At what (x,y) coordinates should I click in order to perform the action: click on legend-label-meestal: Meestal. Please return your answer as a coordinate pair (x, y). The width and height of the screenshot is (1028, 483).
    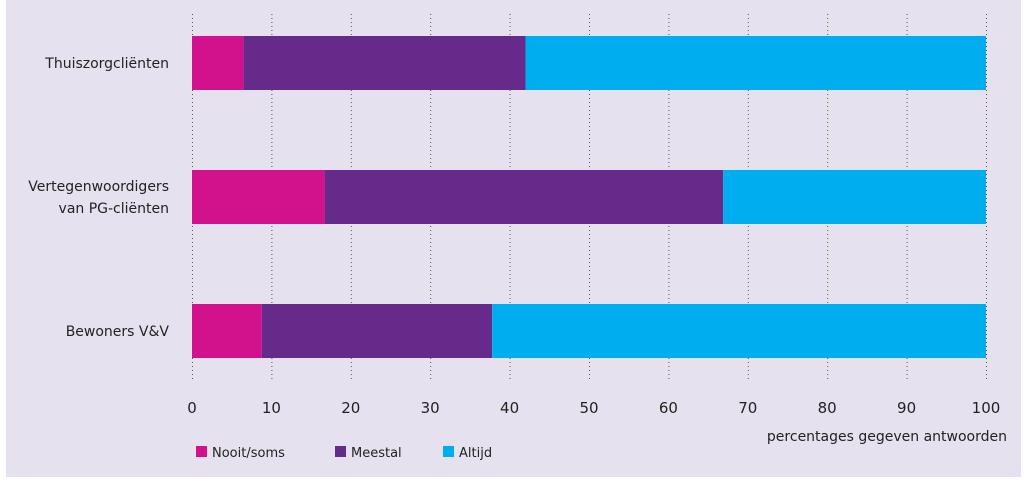
    Looking at the image, I should click on (376, 453).